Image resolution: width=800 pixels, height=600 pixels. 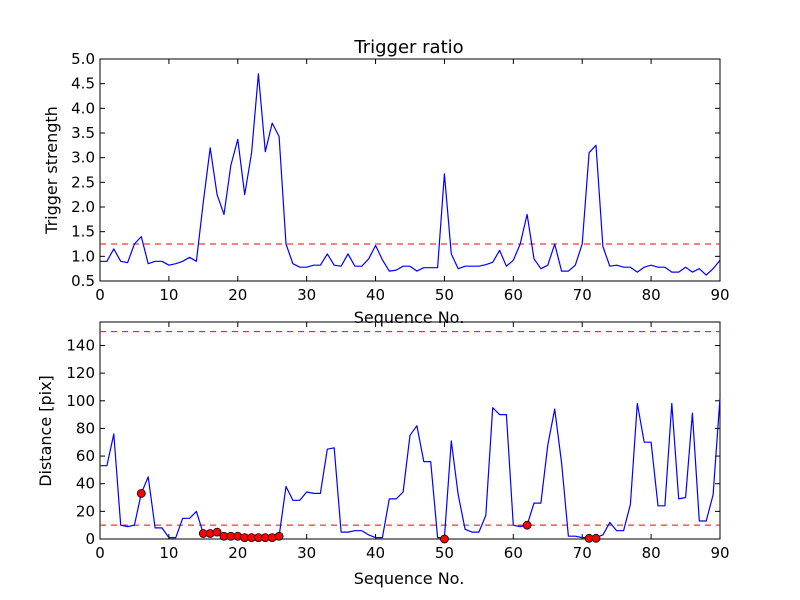 I want to click on y-tick-label: 1.0, so click(x=83, y=256).